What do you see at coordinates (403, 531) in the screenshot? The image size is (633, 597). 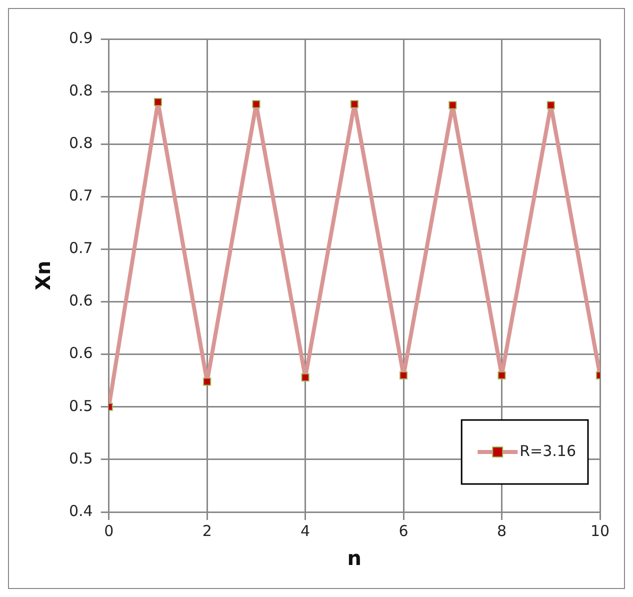 I see `x-tick-label: 6` at bounding box center [403, 531].